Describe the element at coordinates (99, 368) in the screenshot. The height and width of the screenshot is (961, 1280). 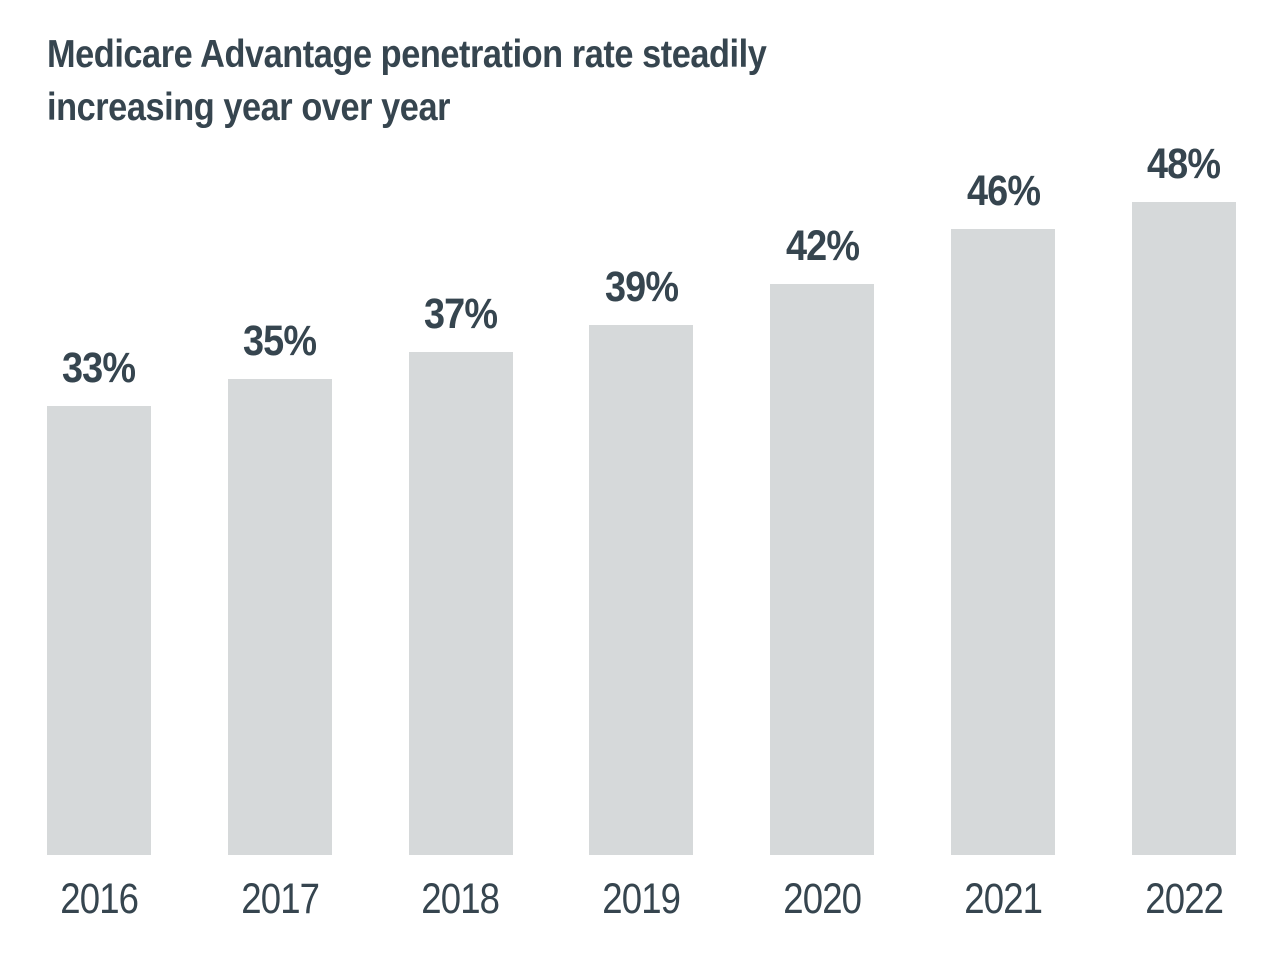
I see `bar-value-label: 33%` at that location.